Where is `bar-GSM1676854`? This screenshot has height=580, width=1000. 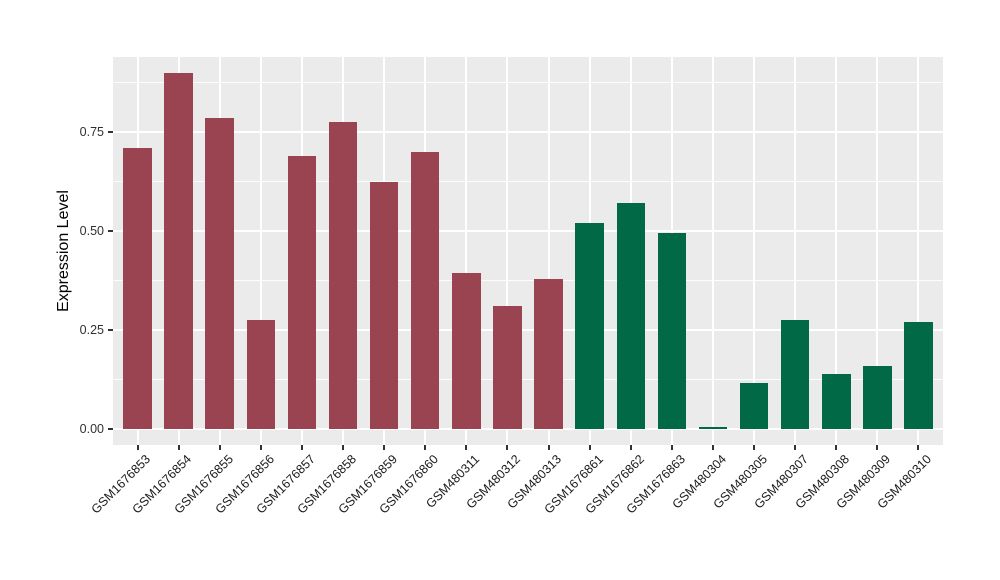 bar-GSM1676854 is located at coordinates (178, 250).